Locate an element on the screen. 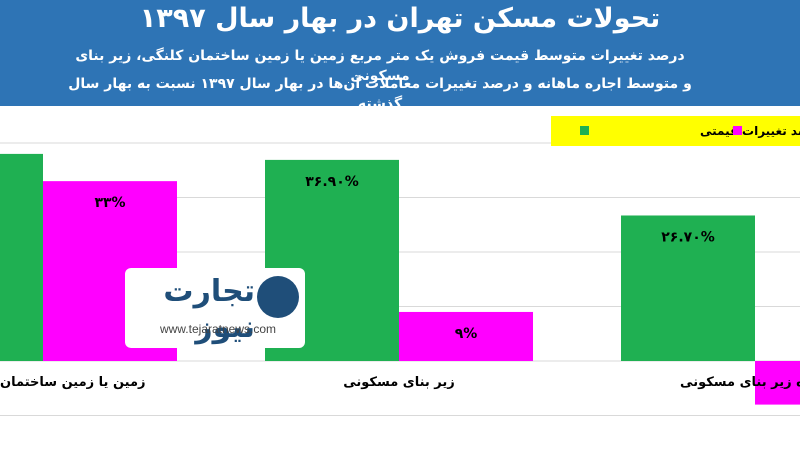 Image resolution: width=800 pixels, height=458 pixels. data-label: ۹% is located at coordinates (466, 334).